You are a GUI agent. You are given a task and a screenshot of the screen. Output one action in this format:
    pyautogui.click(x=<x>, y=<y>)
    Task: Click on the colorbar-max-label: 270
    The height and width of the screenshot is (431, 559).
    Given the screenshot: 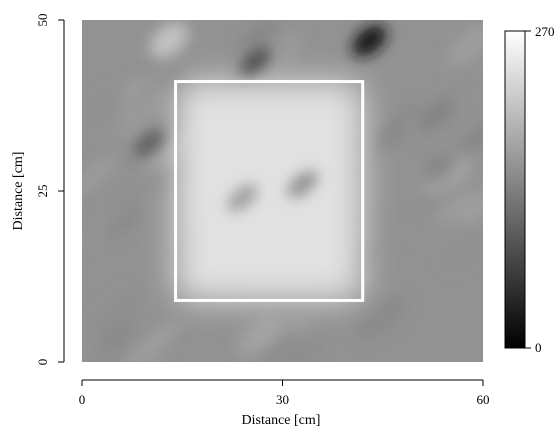 What is the action you would take?
    pyautogui.click(x=545, y=31)
    